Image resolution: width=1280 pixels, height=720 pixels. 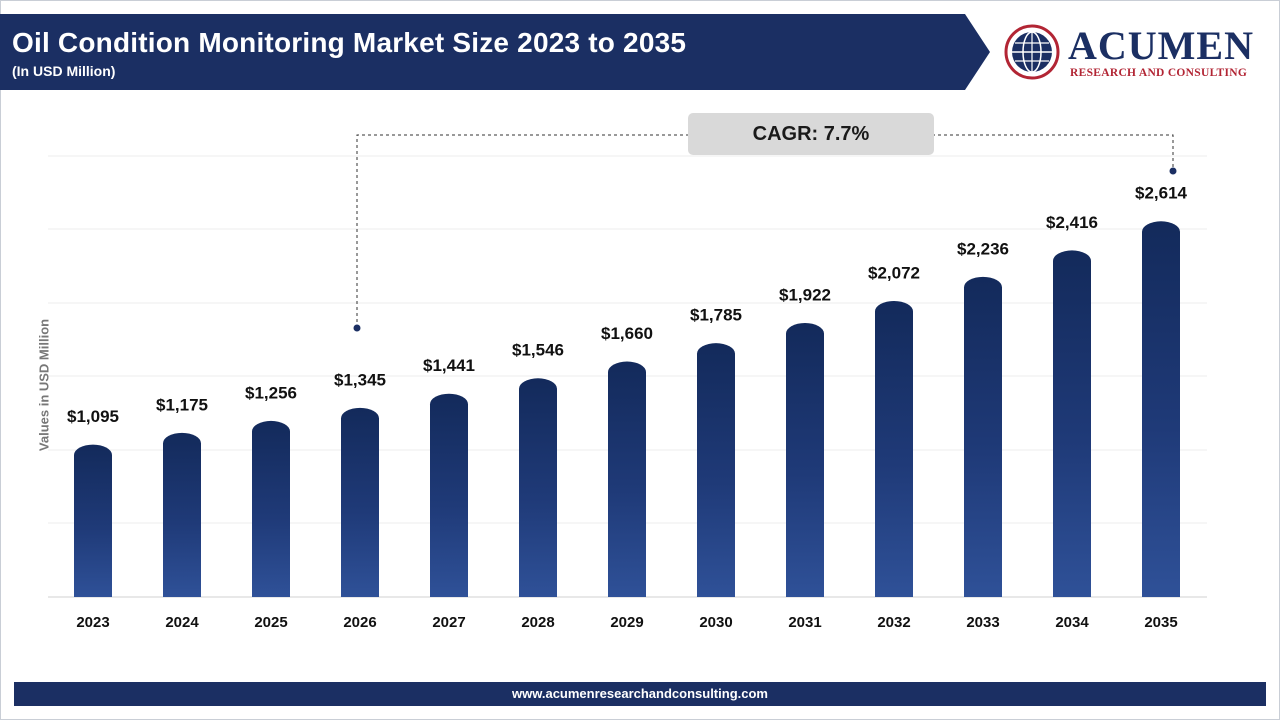 What do you see at coordinates (92, 622) in the screenshot?
I see `x-tick-2023: 2023` at bounding box center [92, 622].